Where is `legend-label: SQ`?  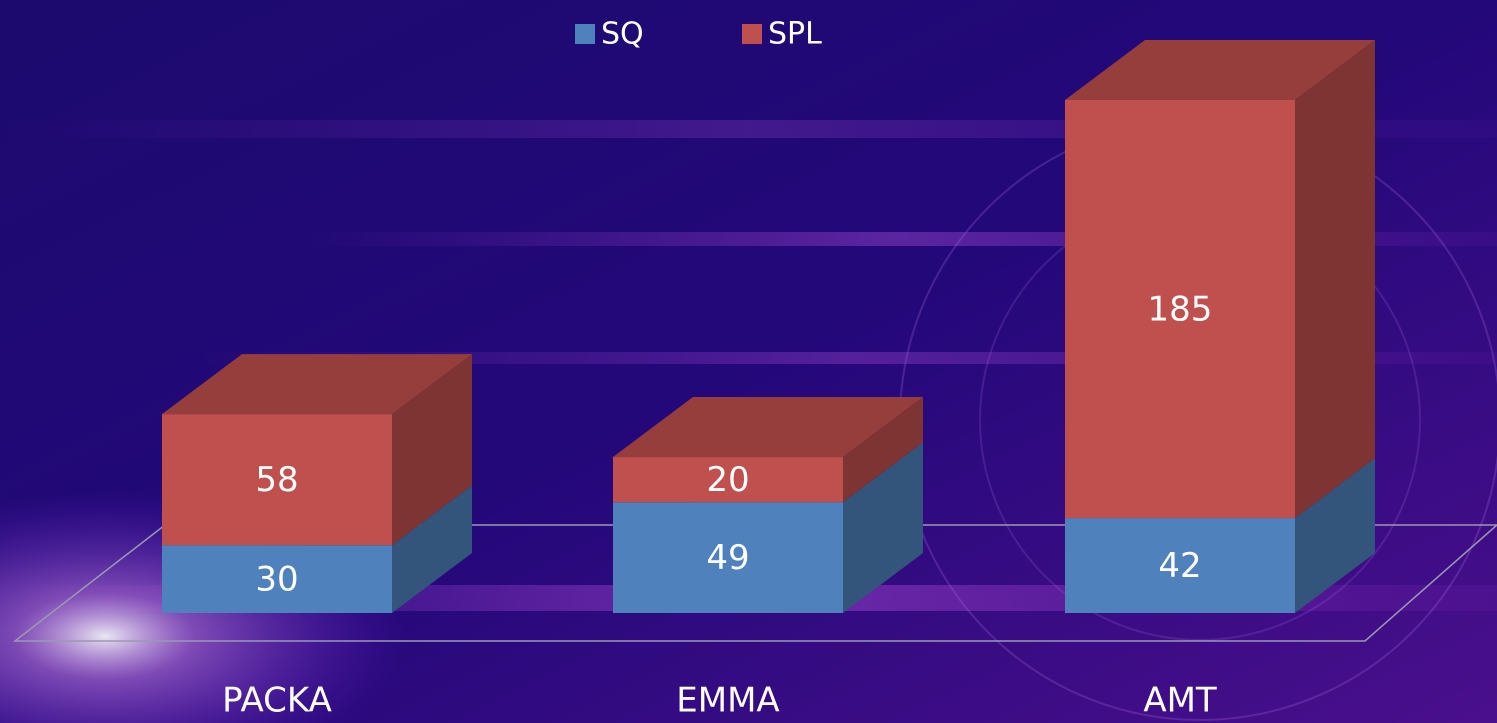 legend-label: SQ is located at coordinates (622, 34).